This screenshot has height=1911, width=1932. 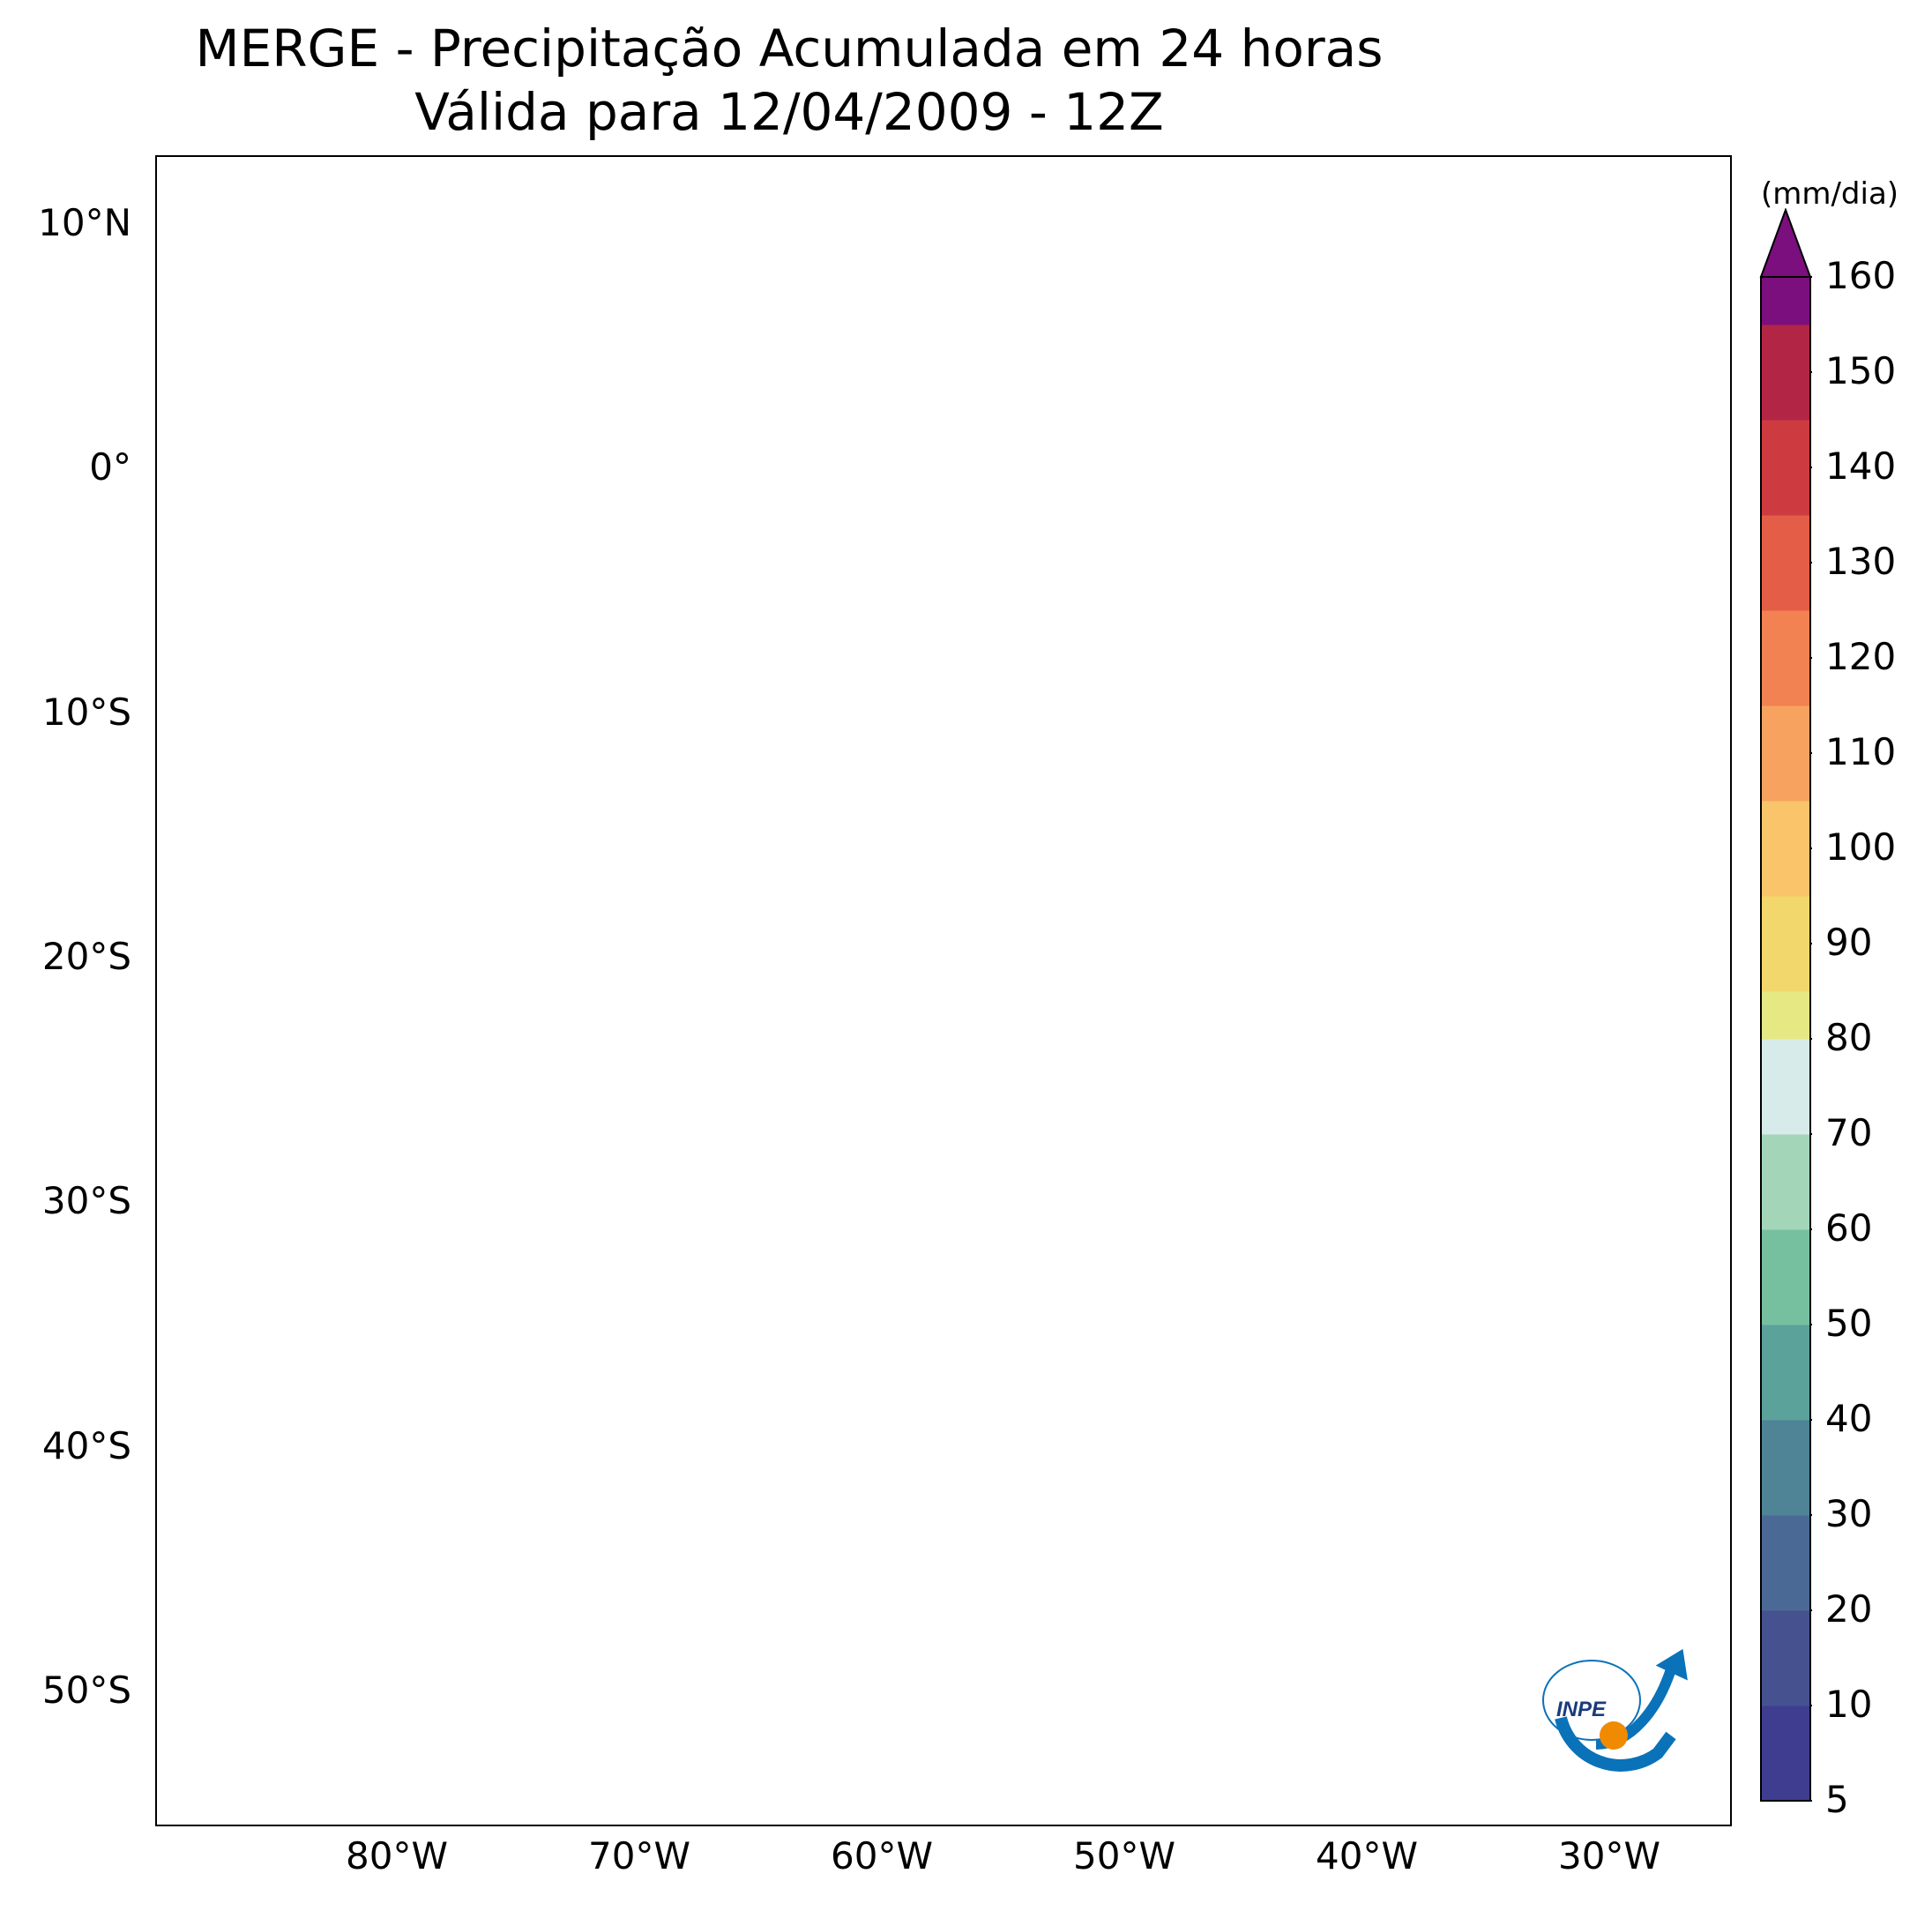 What do you see at coordinates (86, 1445) in the screenshot?
I see `lat-label-40s: 40°S` at bounding box center [86, 1445].